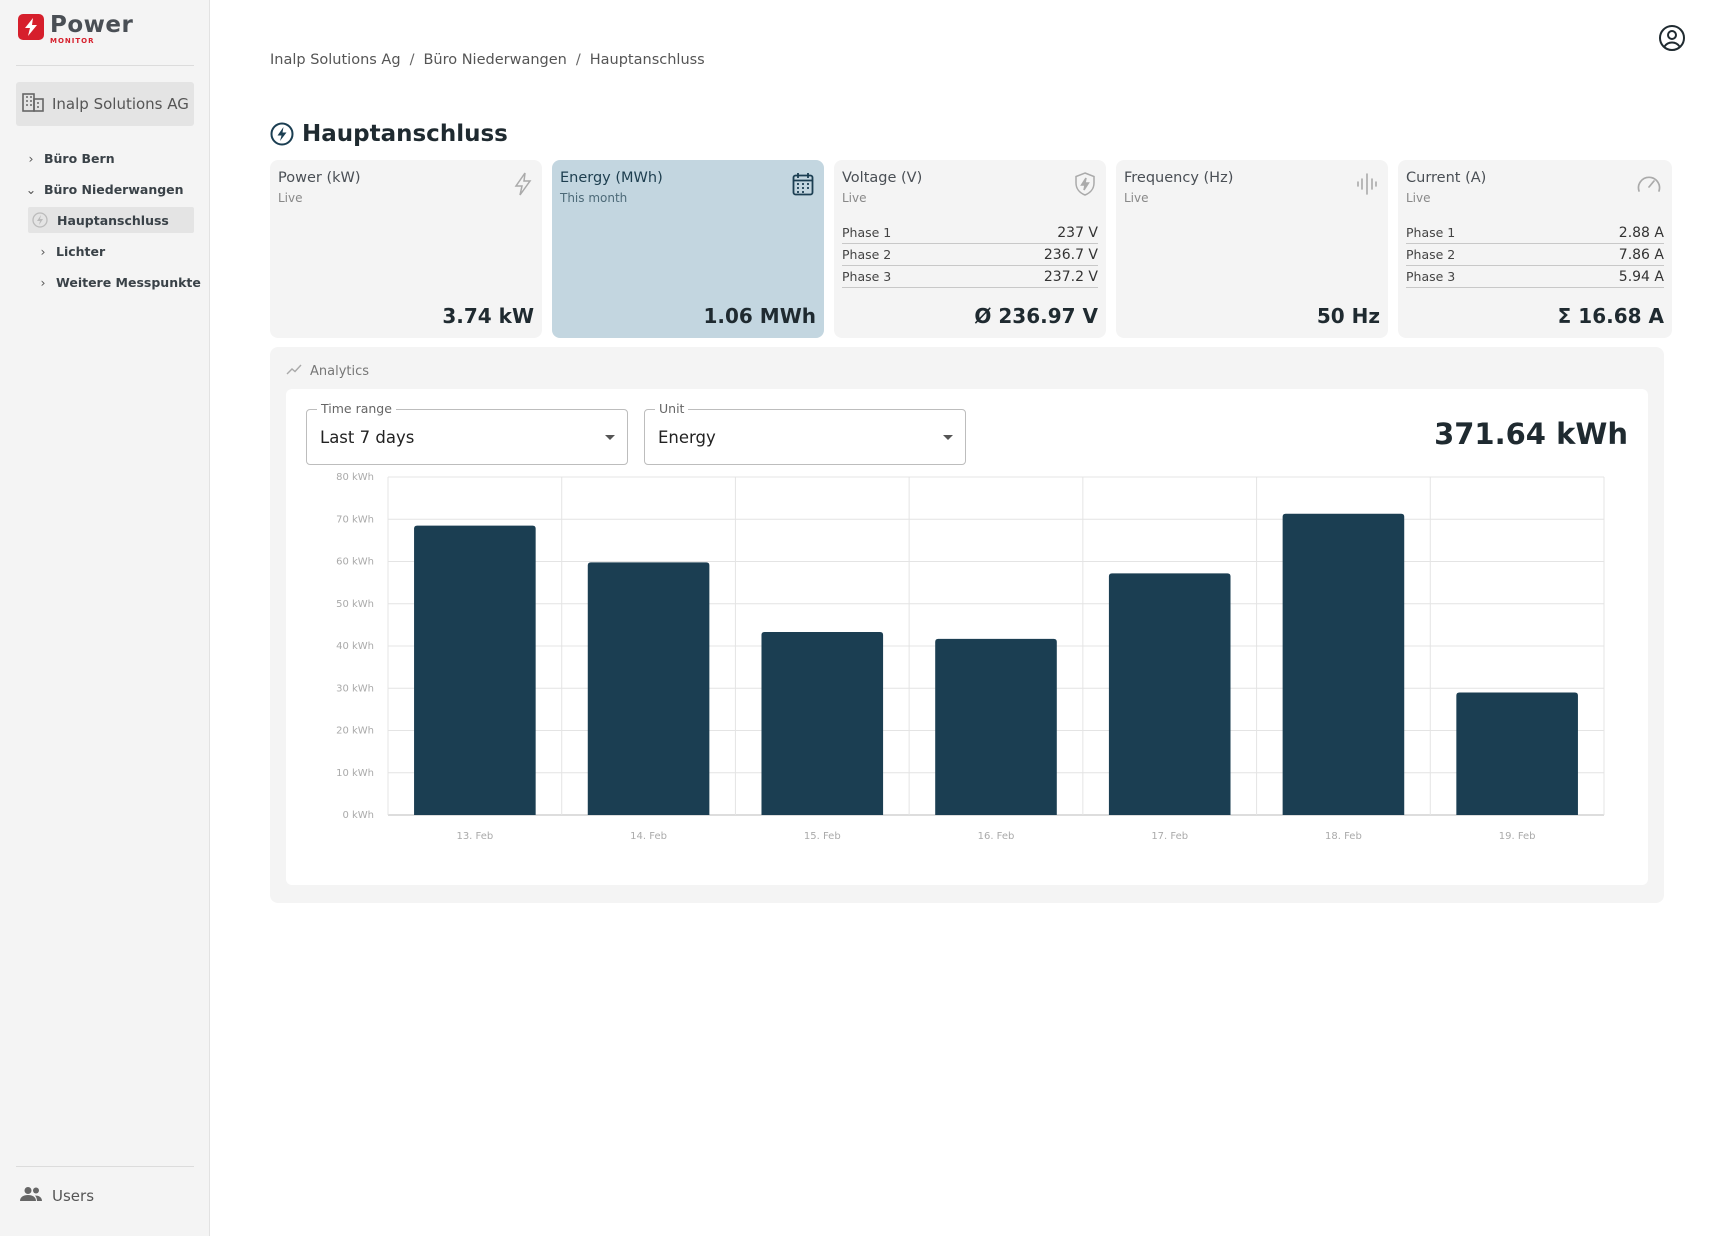 This screenshot has width=1720, height=1236. I want to click on x-tick-label: 19. Feb, so click(1517, 836).